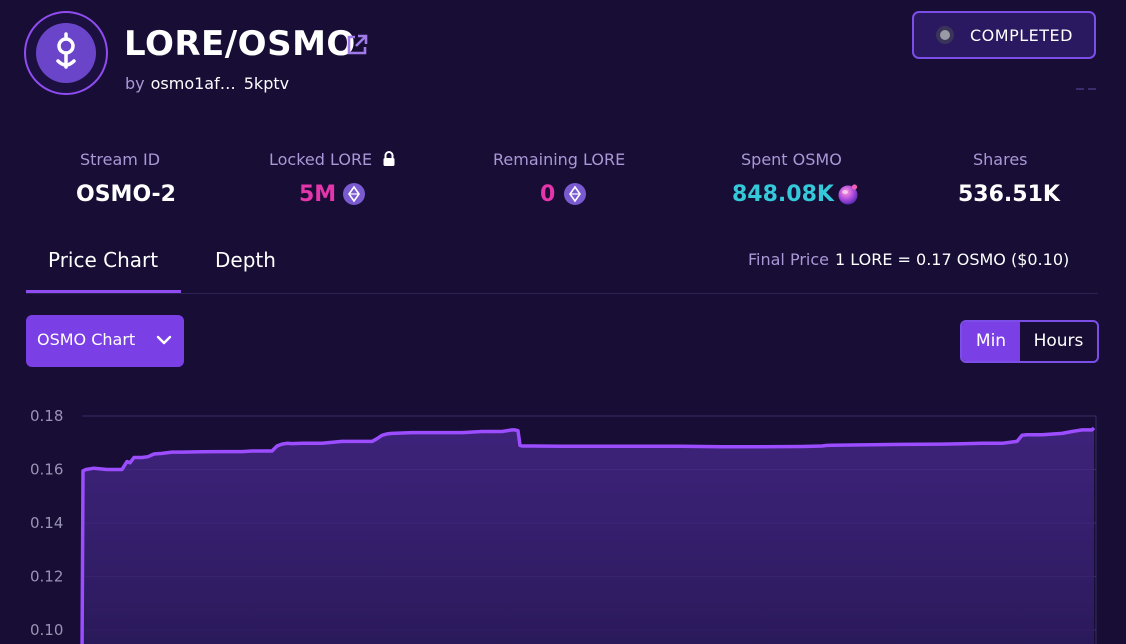 Image resolution: width=1126 pixels, height=644 pixels. What do you see at coordinates (548, 194) in the screenshot?
I see `stat-value-remaining: 0` at bounding box center [548, 194].